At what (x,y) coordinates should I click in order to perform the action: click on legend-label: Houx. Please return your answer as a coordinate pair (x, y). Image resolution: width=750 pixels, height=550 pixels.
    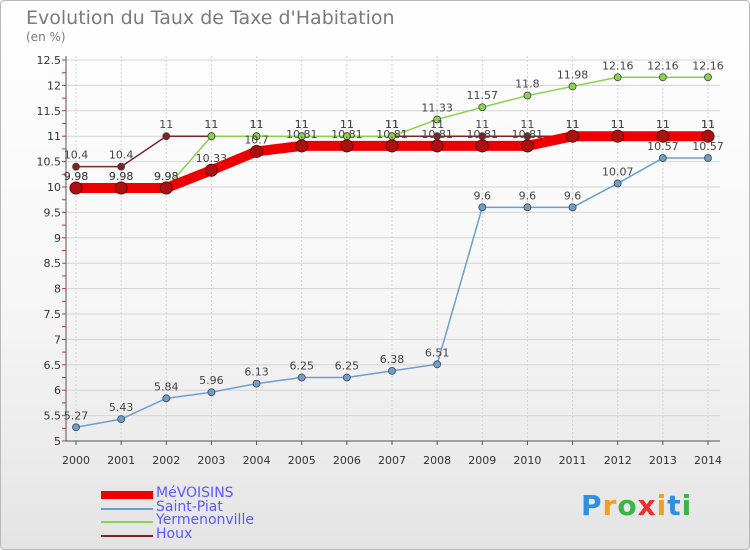
    Looking at the image, I should click on (174, 533).